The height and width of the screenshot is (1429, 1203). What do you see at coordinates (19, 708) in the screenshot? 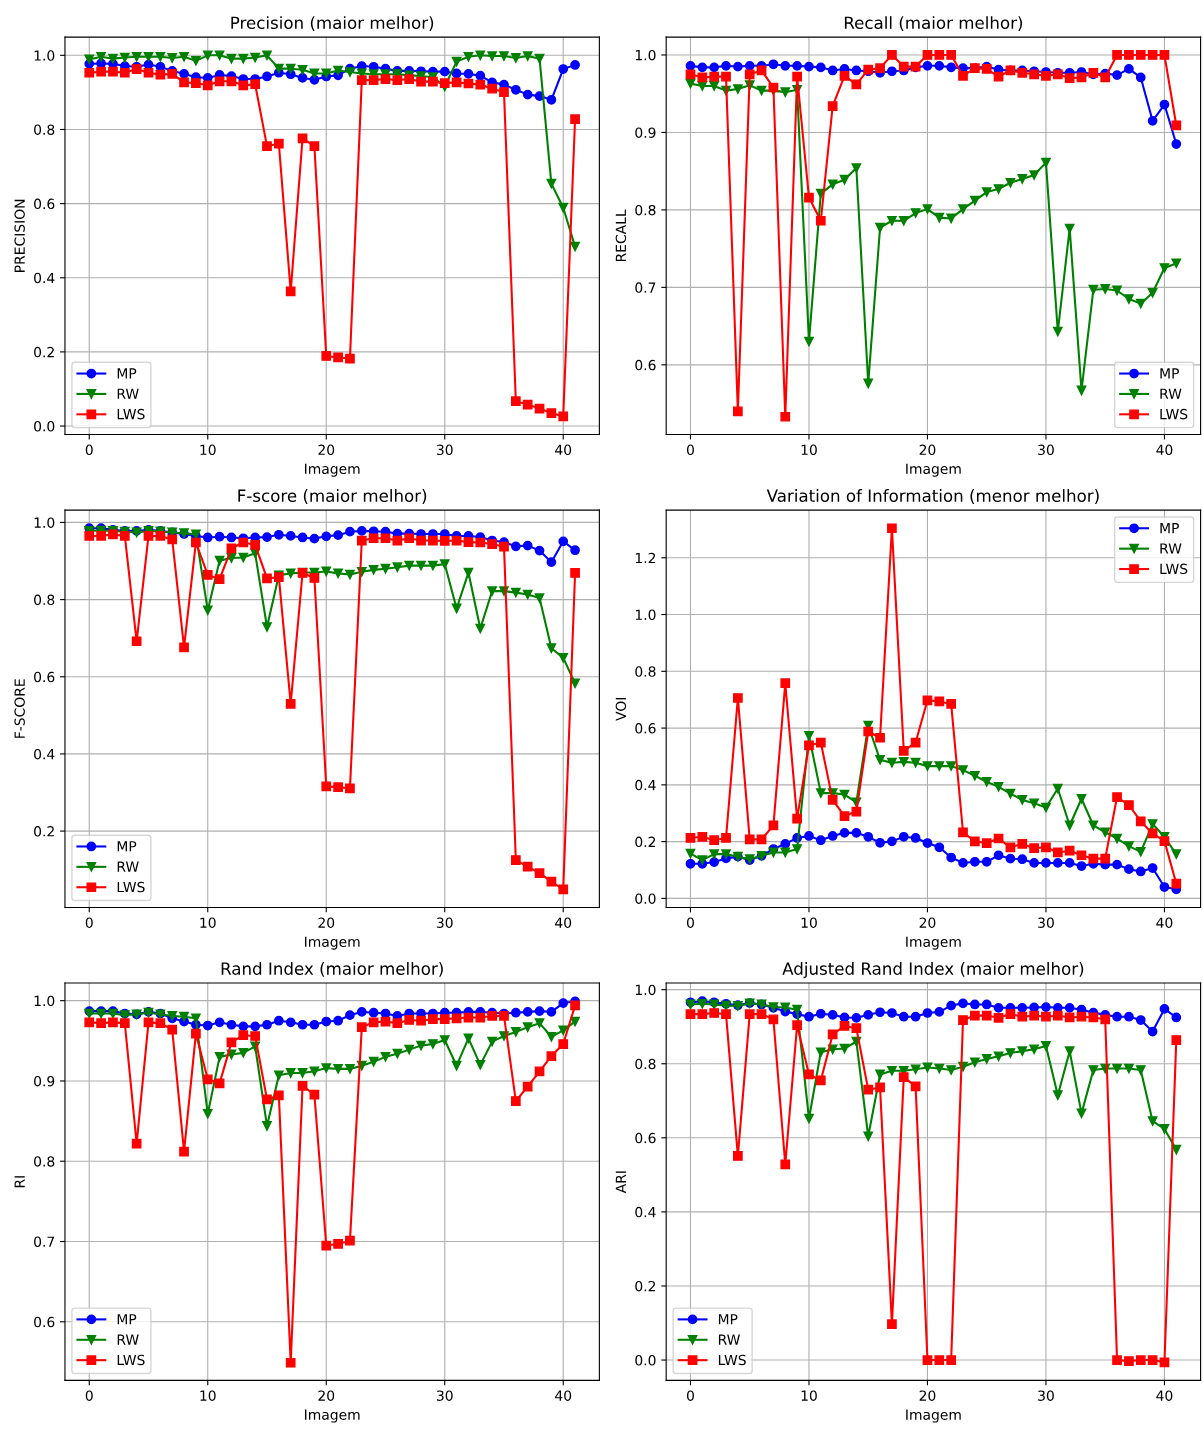
I see `y-axis-title: F-SCORE` at bounding box center [19, 708].